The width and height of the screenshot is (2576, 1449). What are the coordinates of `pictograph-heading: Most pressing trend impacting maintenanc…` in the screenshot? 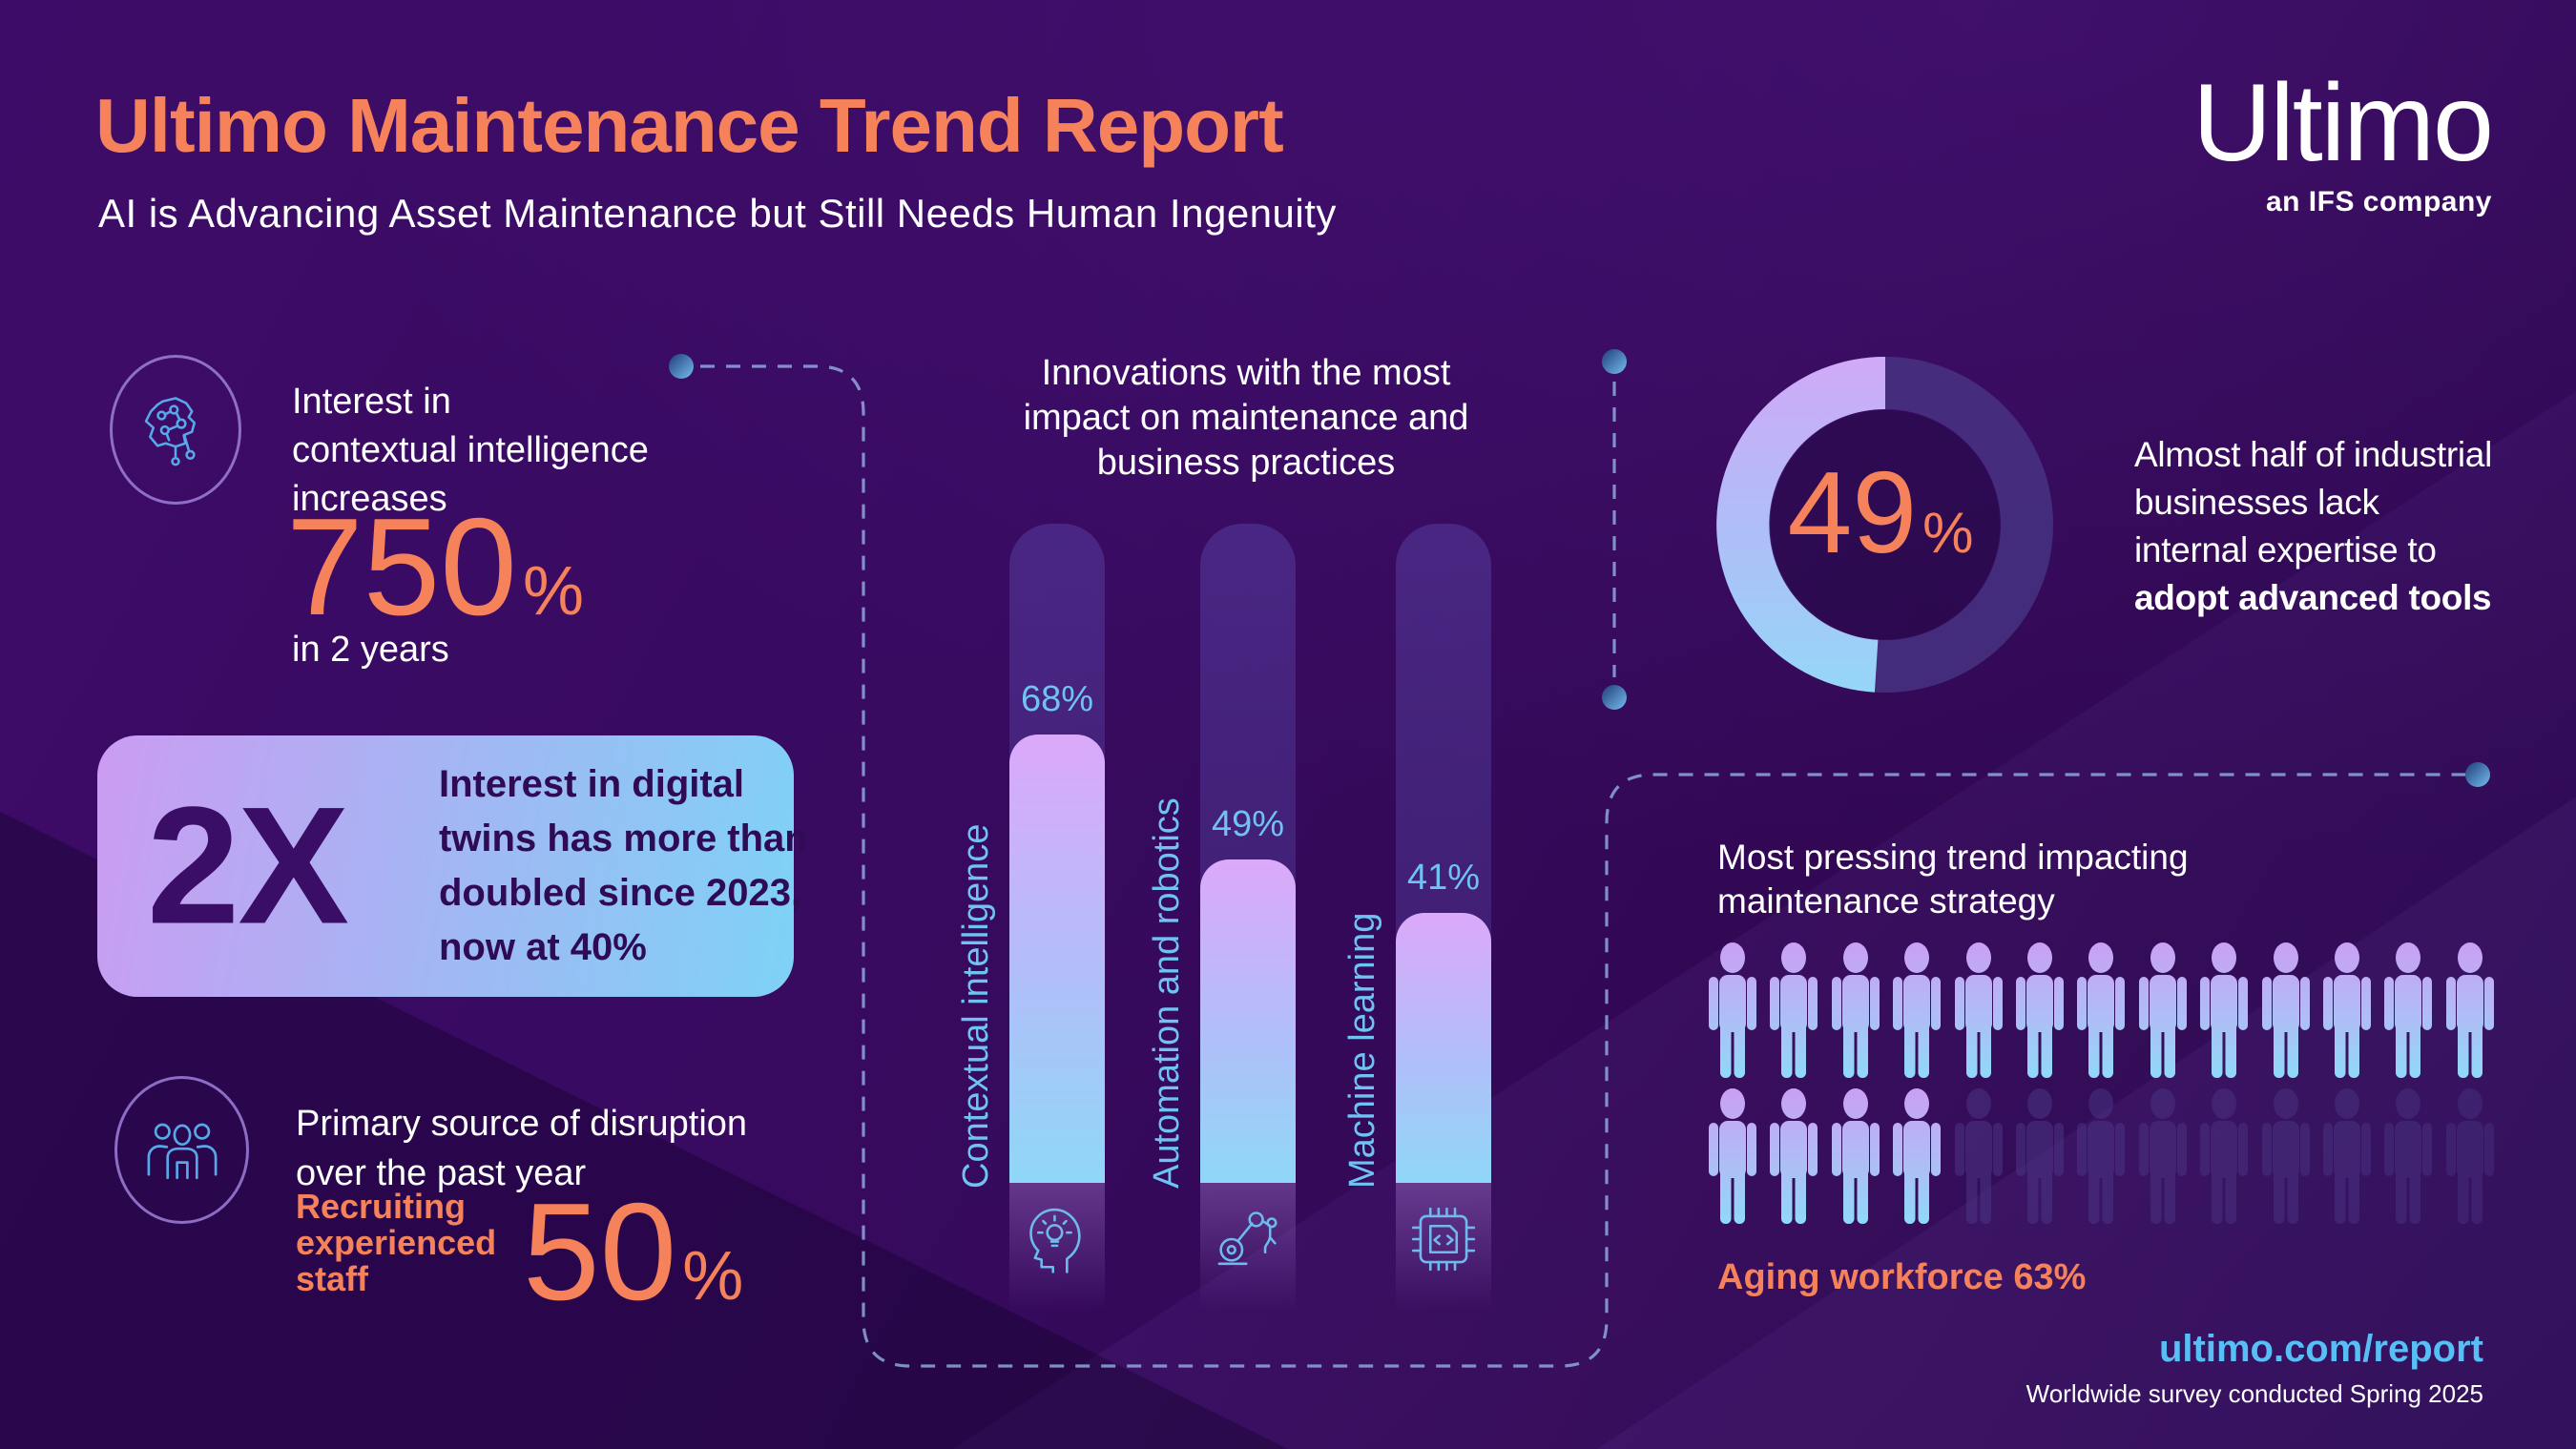 It's located at (1953, 879).